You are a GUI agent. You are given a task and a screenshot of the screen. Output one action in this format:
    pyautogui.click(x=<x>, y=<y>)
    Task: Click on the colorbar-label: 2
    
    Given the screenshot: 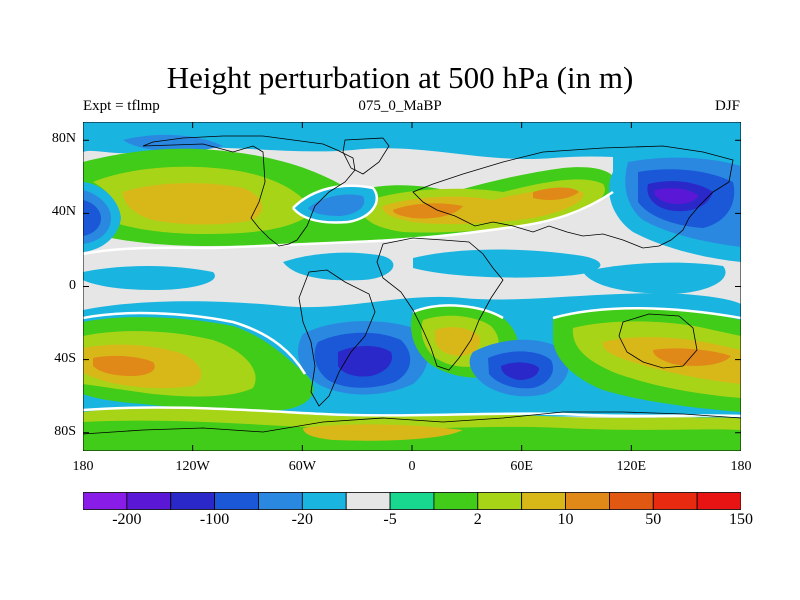 What is the action you would take?
    pyautogui.click(x=477, y=519)
    